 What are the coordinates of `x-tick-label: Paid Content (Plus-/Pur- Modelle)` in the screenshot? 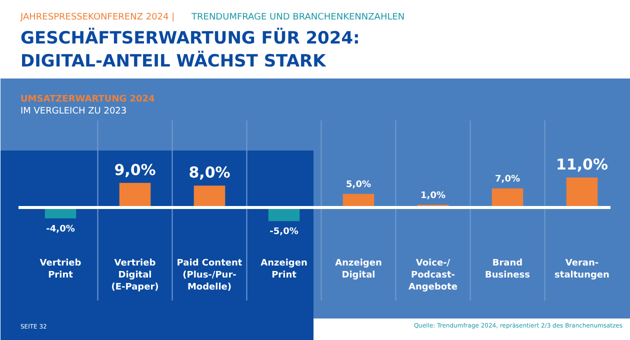 It's located at (209, 275).